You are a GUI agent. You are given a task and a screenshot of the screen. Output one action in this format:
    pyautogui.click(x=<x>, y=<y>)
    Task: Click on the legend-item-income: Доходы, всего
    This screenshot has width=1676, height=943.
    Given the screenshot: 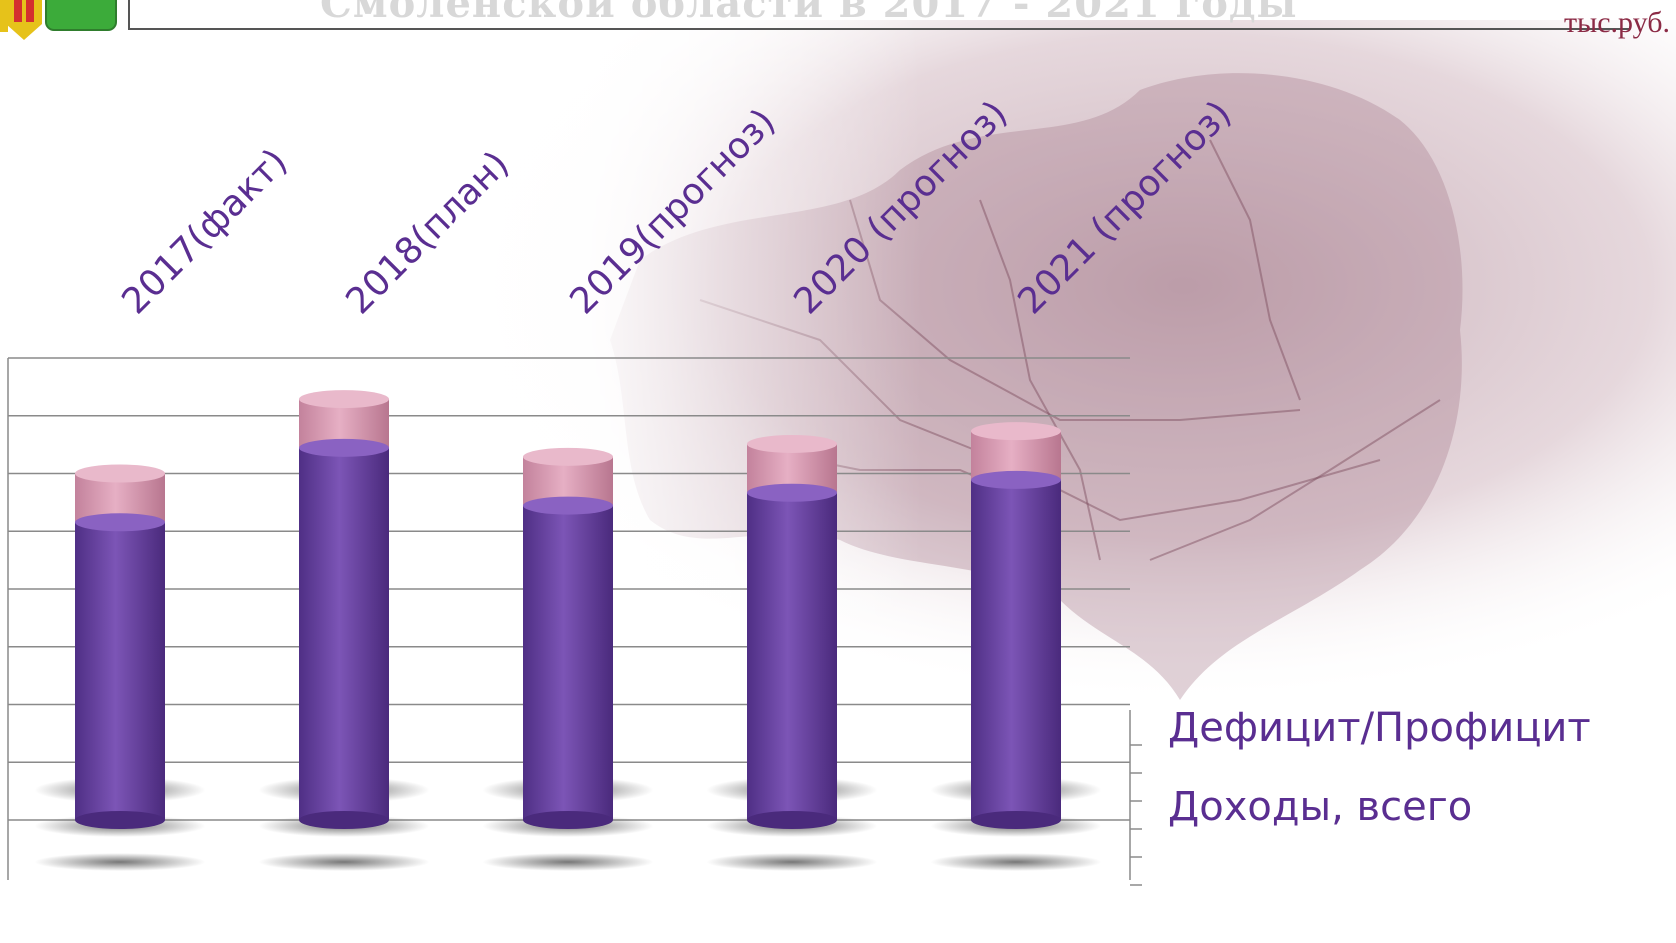 What is the action you would take?
    pyautogui.click(x=1320, y=807)
    